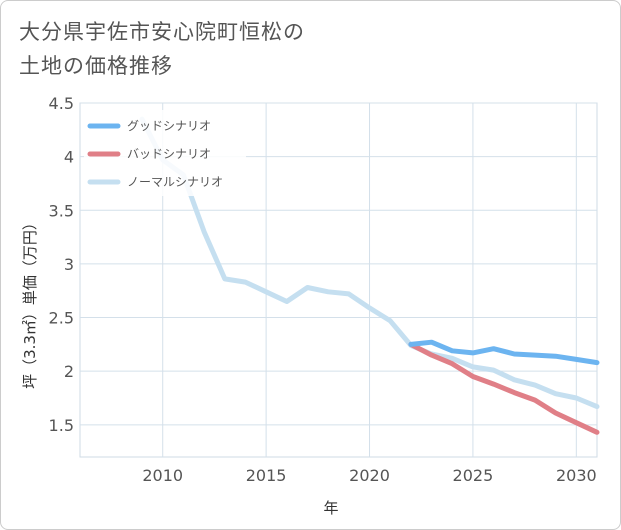 Image resolution: width=621 pixels, height=530 pixels. I want to click on chart-title-line2: 土地の価格推移, so click(96, 66).